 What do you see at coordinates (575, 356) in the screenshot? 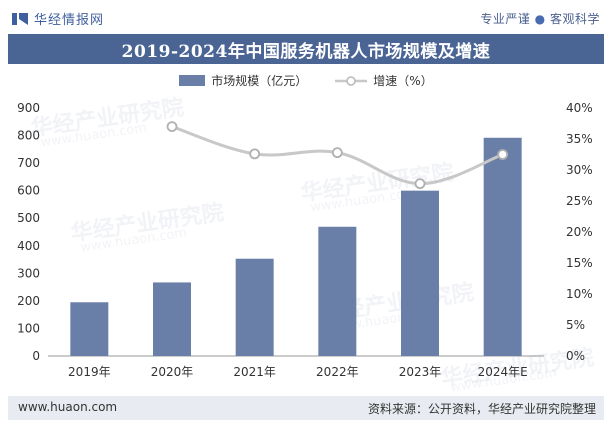
I see `y-right-tick-label: 0%` at bounding box center [575, 356].